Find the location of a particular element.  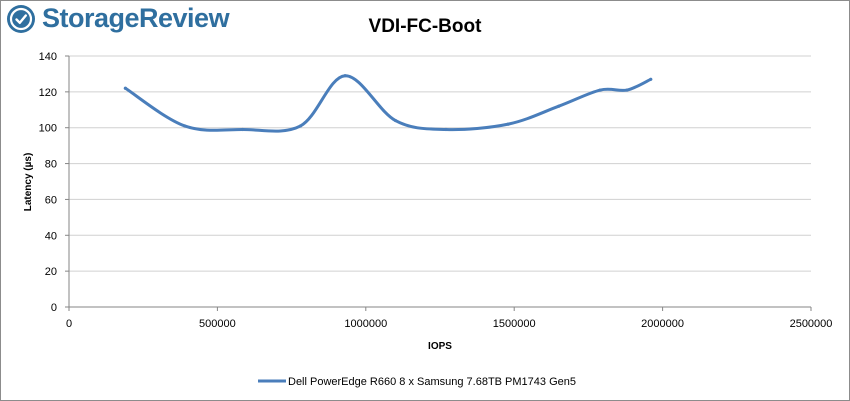

y-tick-label: 20 is located at coordinates (51, 272).